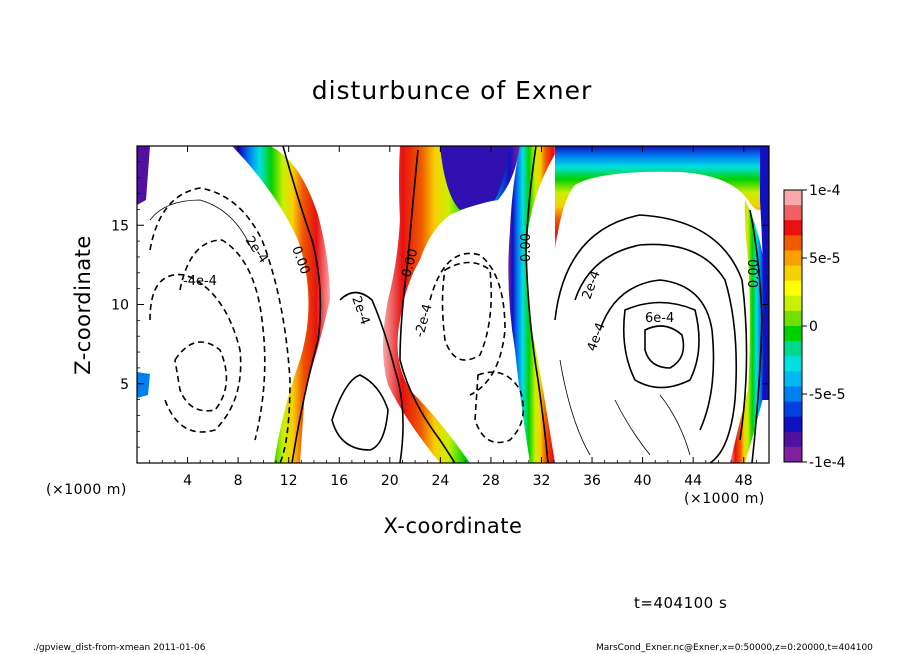 The width and height of the screenshot is (904, 654). Describe the element at coordinates (120, 226) in the screenshot. I see `y-tick-label: 15` at that location.